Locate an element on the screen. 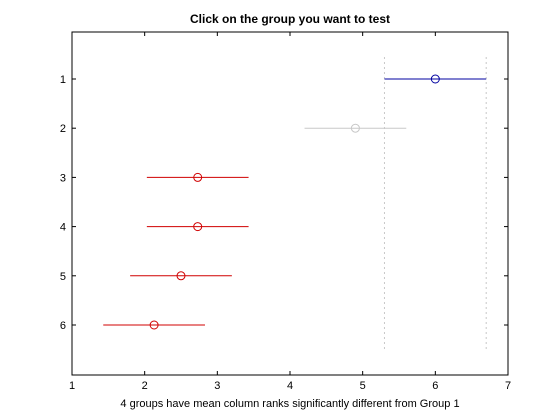 This screenshot has height=420, width=560. chart-title: Click on the group you want to test is located at coordinates (290, 19).